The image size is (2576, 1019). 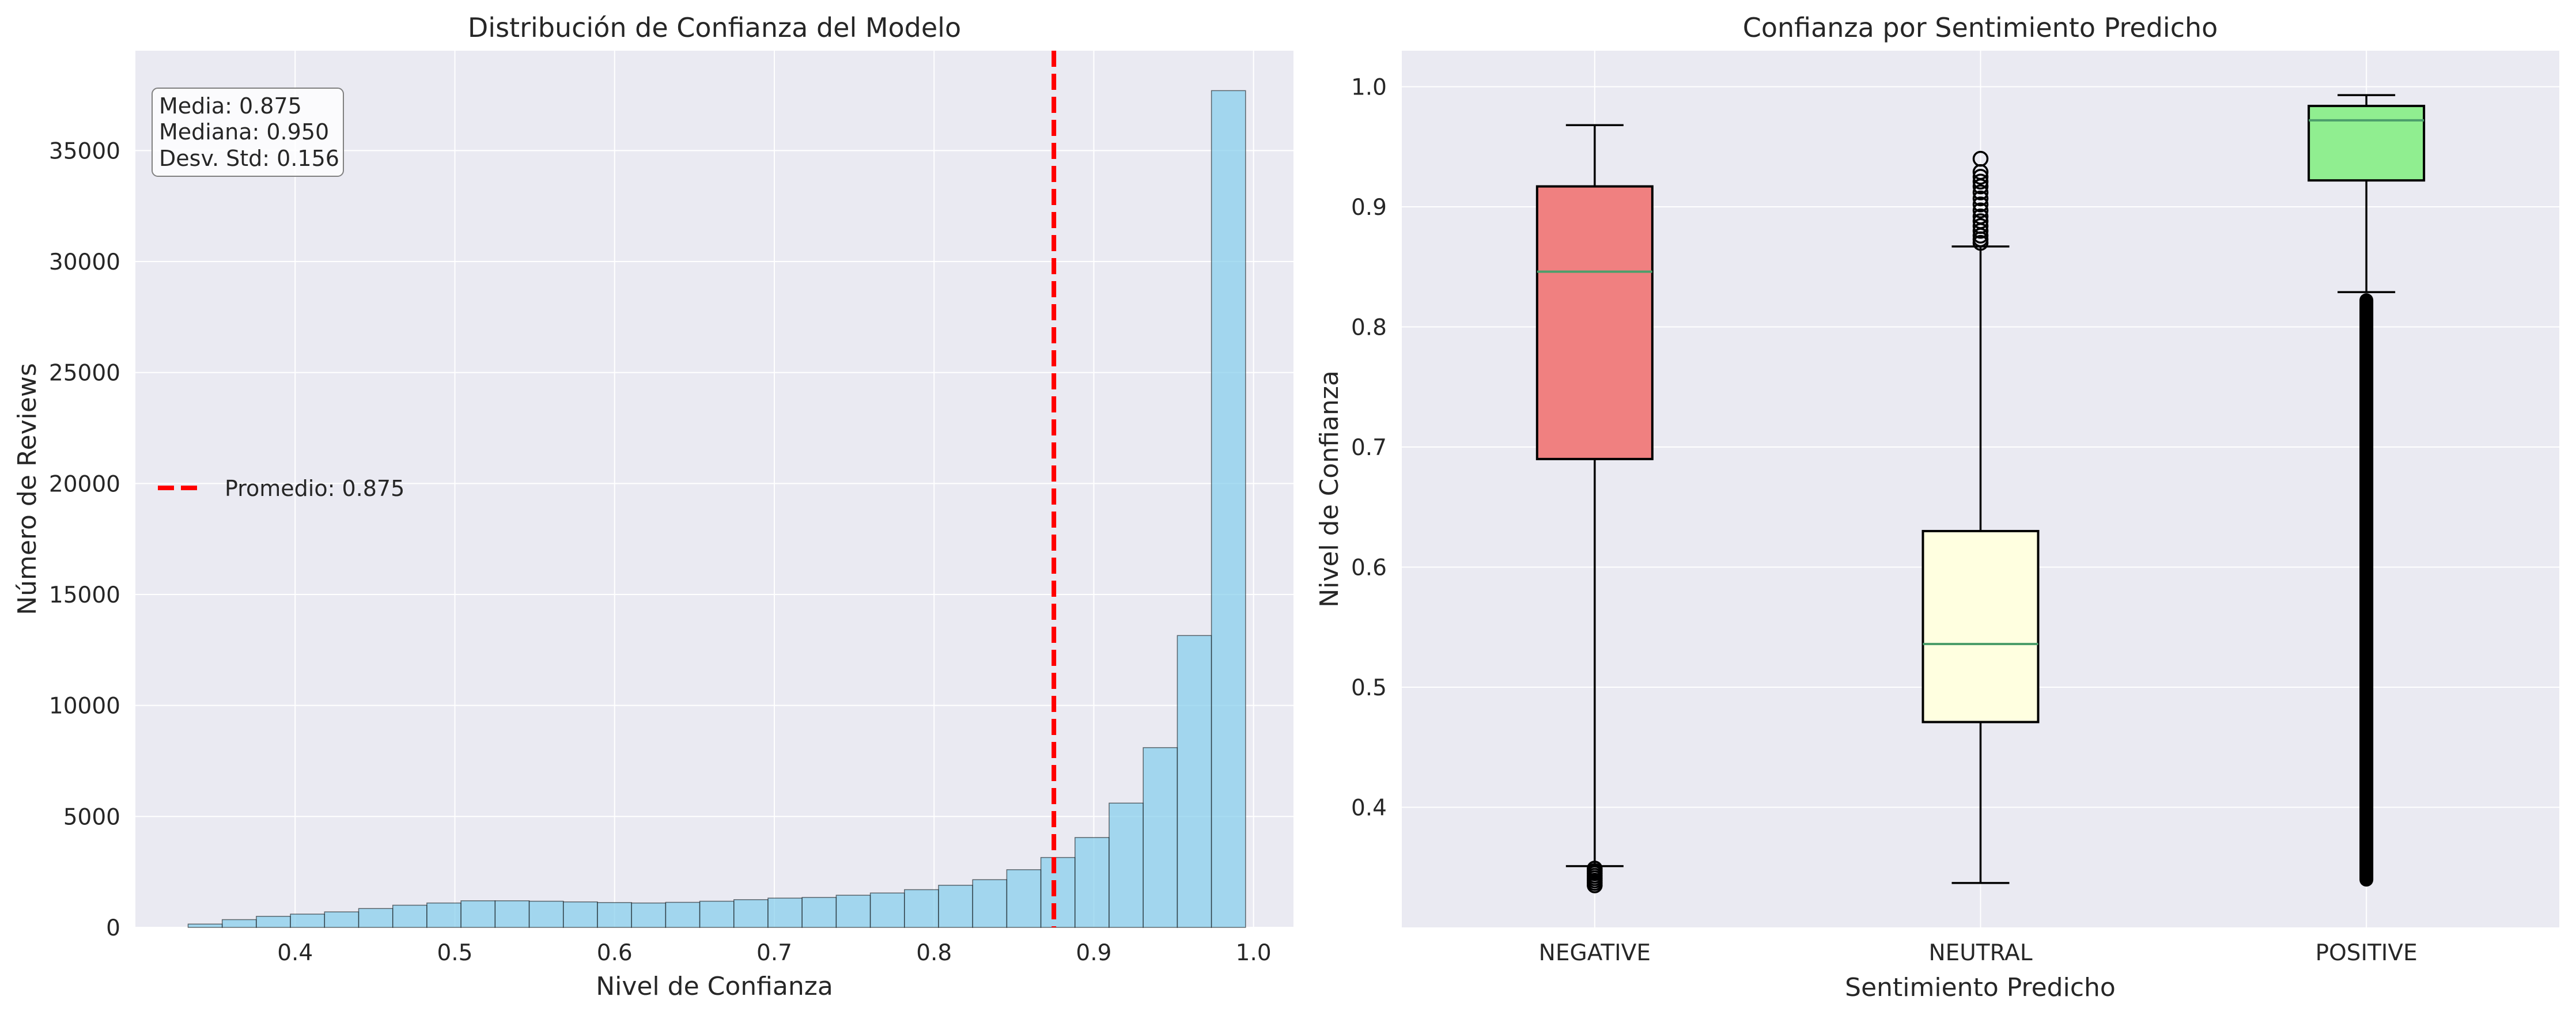 I want to click on histogram-x-ticks: 0.4 0.5 0.6 0.7 0.8 0.9 1.0, so click(x=774, y=953).